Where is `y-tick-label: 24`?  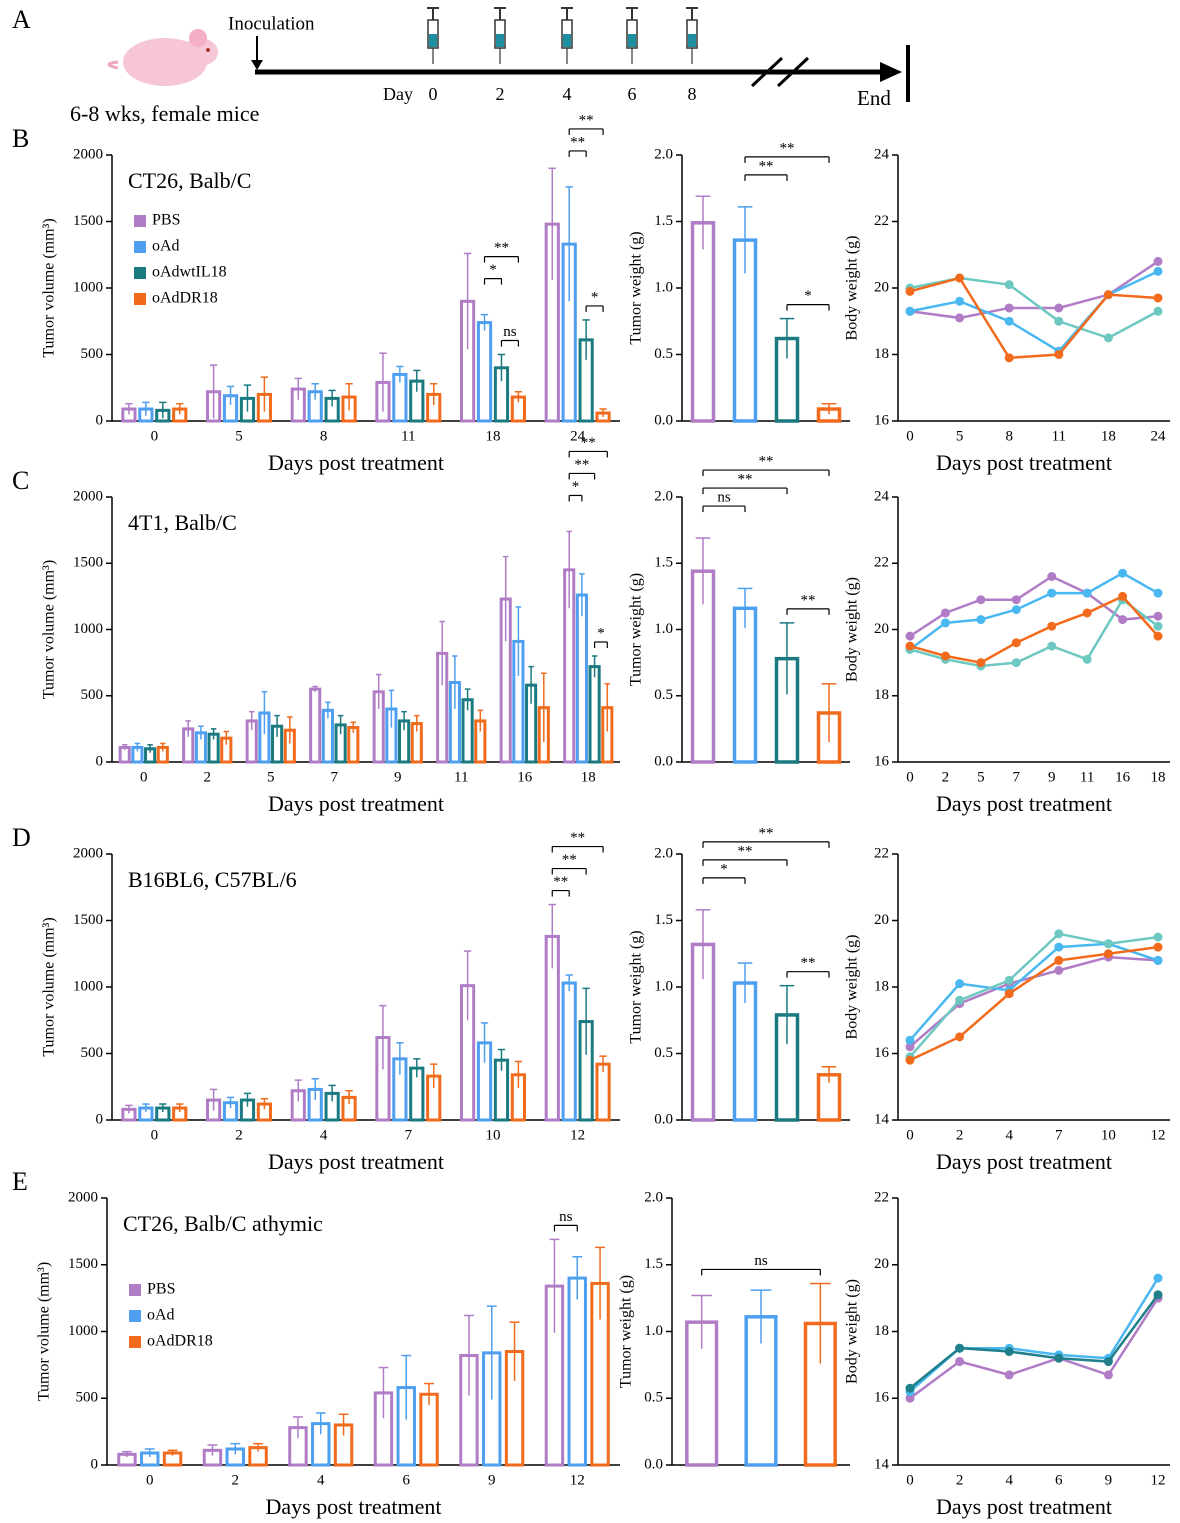 y-tick-label: 24 is located at coordinates (882, 154).